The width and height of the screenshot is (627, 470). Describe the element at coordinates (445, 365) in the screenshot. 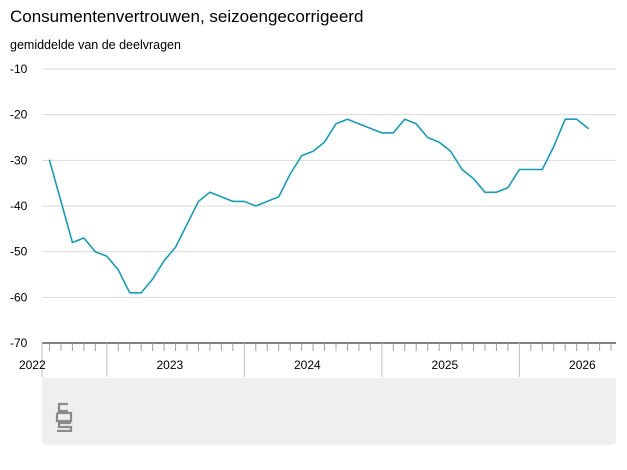

I see `x-tick-label: 2025` at that location.